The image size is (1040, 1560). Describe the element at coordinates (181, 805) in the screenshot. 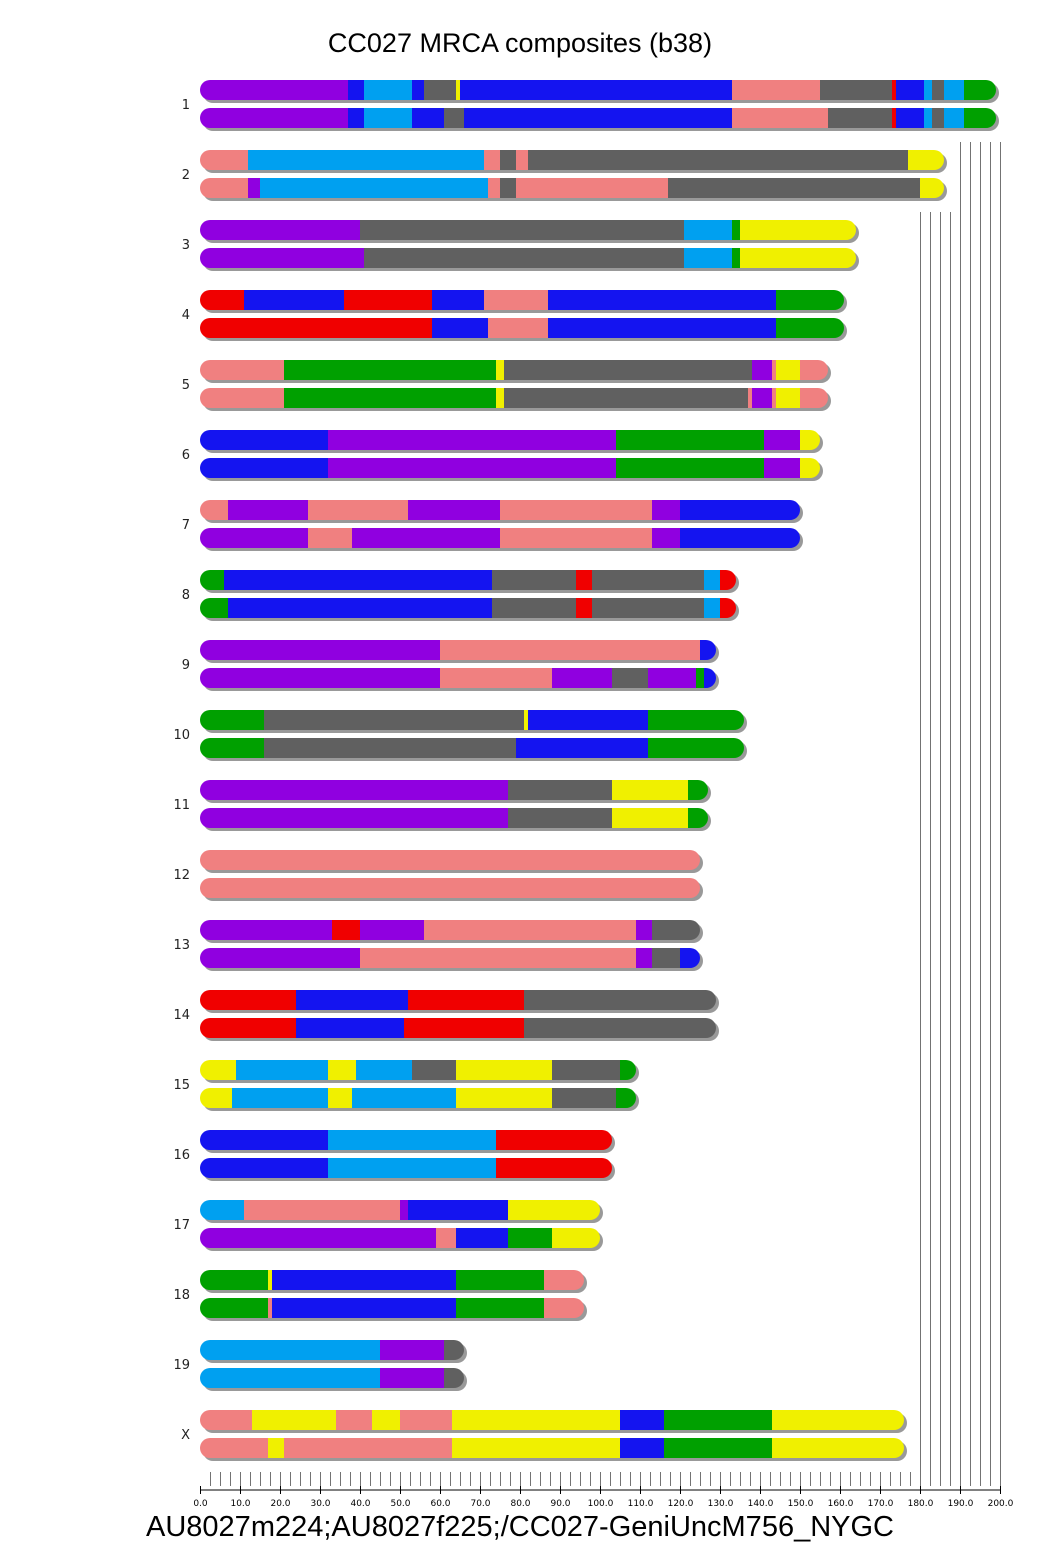

I see `chromosome-label: 11` at that location.